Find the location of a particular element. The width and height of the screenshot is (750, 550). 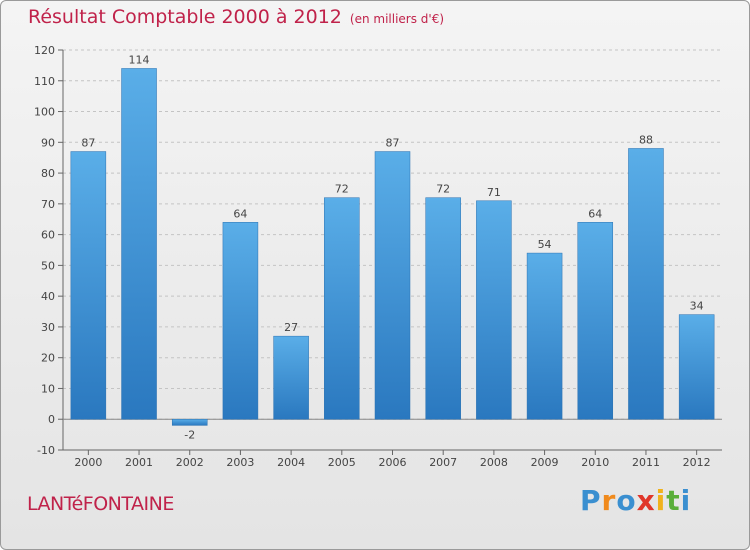

x-tick-label: 2012 is located at coordinates (697, 462).